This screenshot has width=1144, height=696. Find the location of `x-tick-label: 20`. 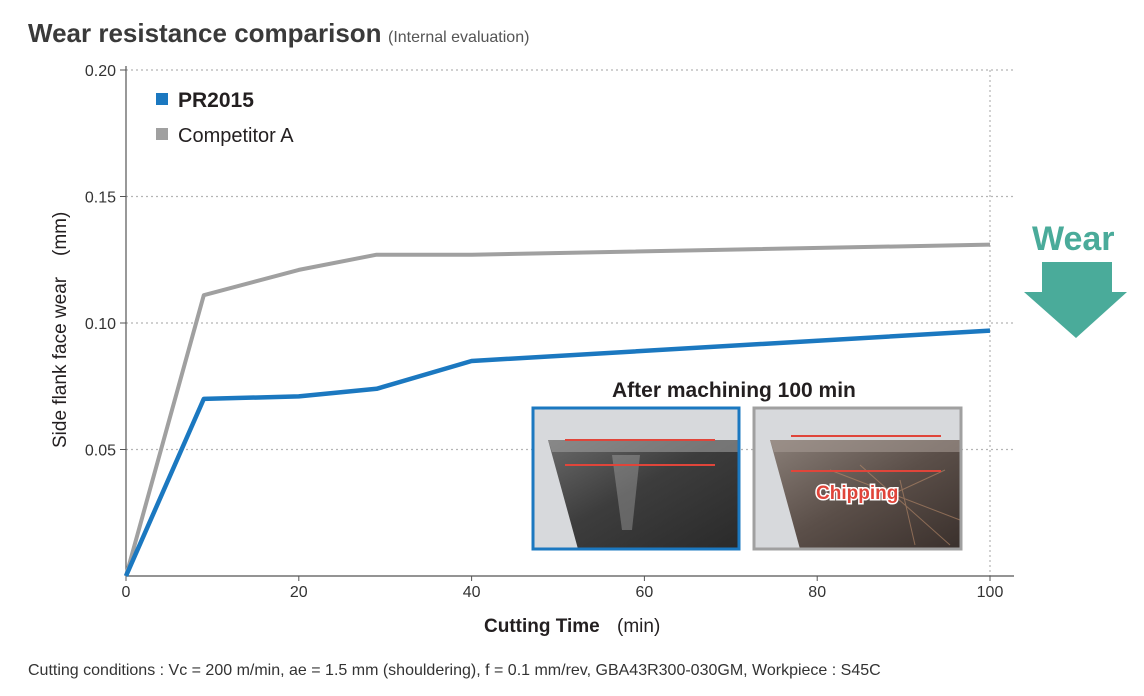

x-tick-label: 20 is located at coordinates (299, 592).